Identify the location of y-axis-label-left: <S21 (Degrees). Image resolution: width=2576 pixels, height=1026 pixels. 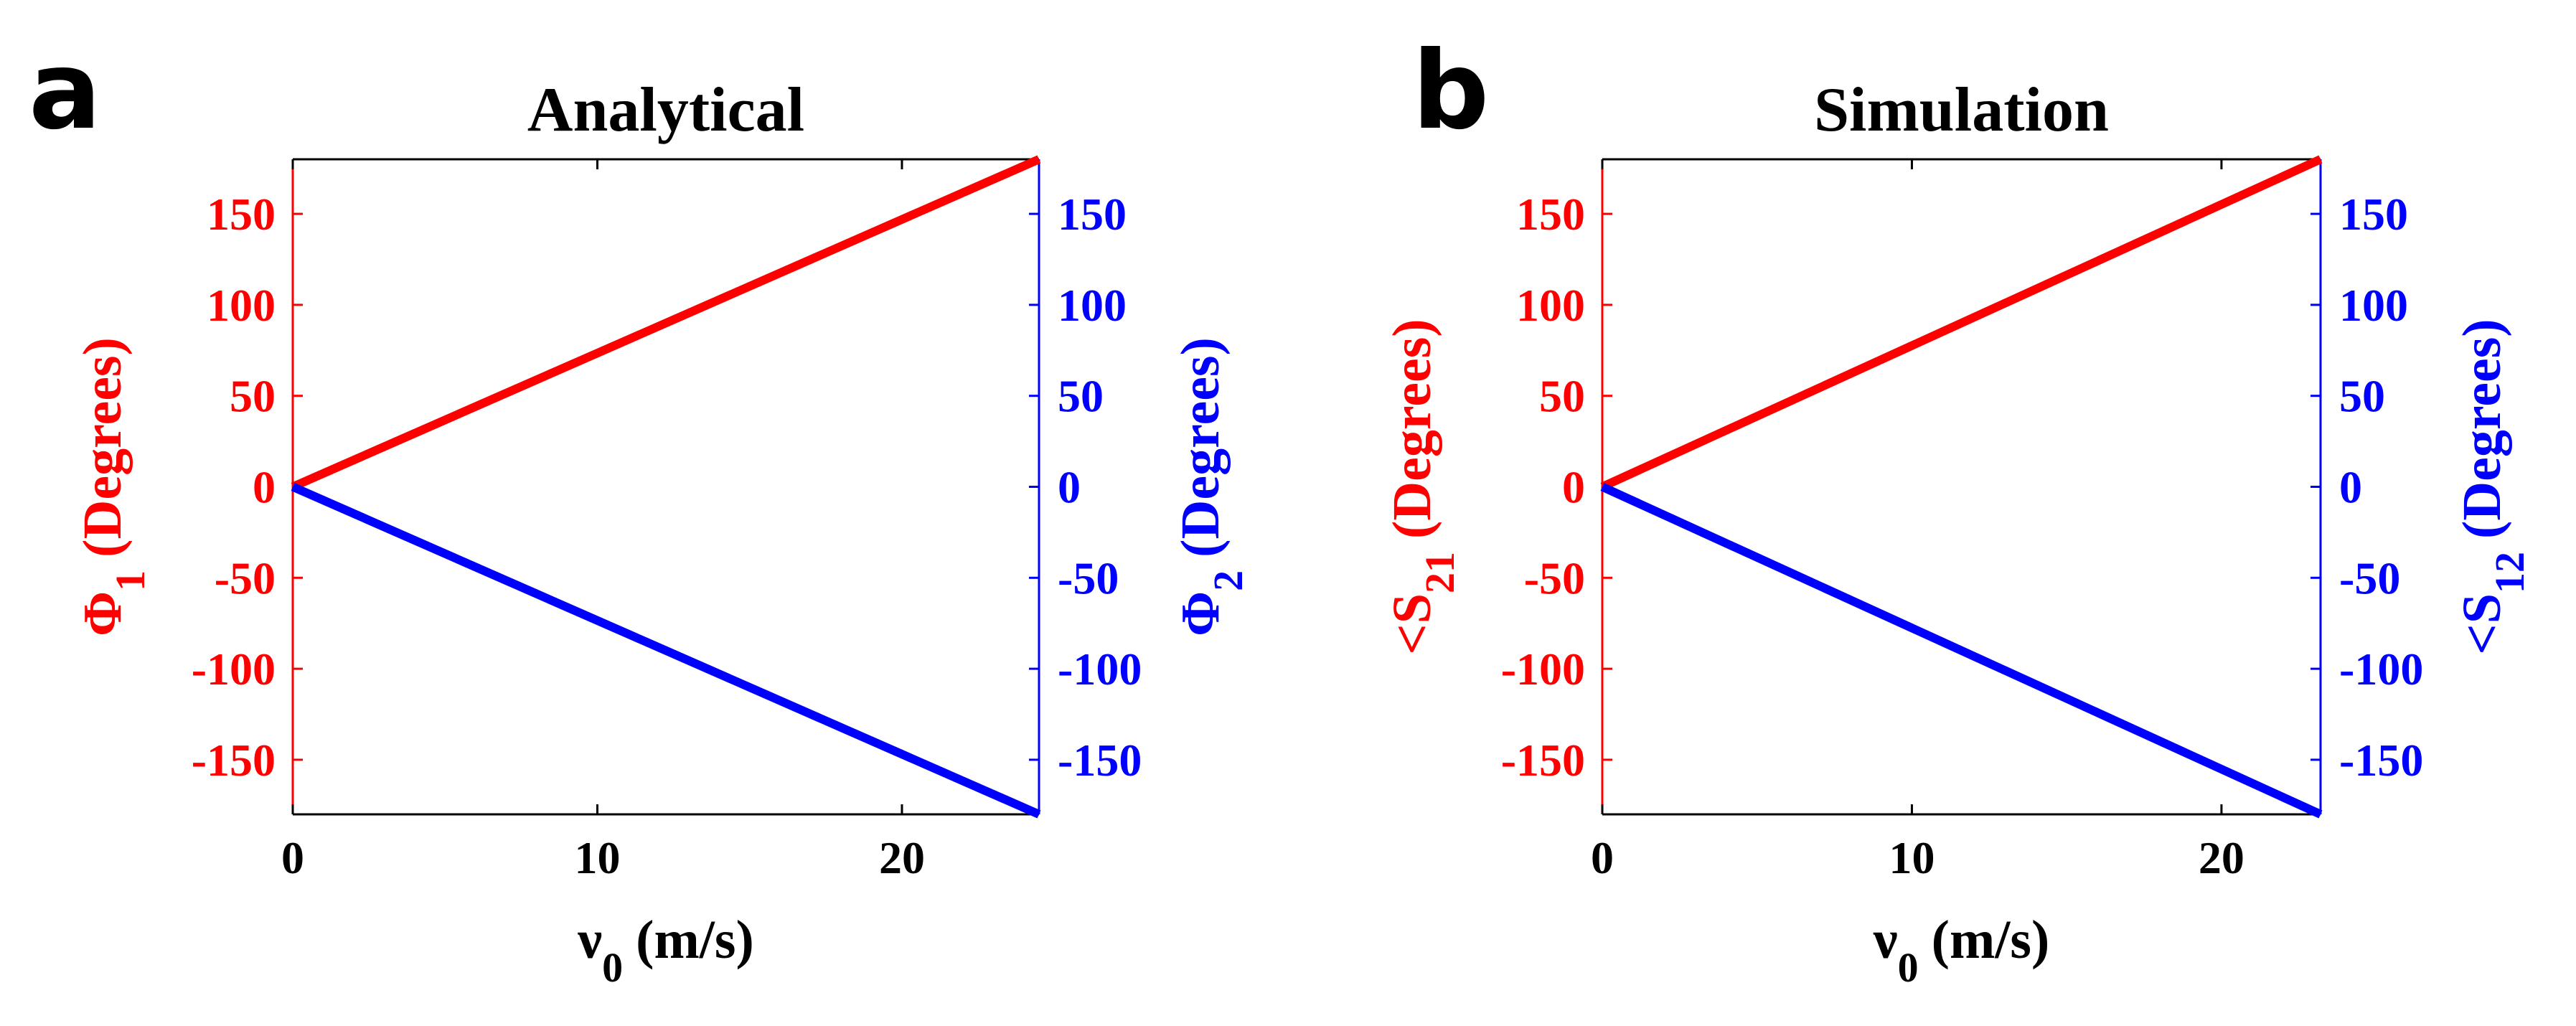
(1422, 487).